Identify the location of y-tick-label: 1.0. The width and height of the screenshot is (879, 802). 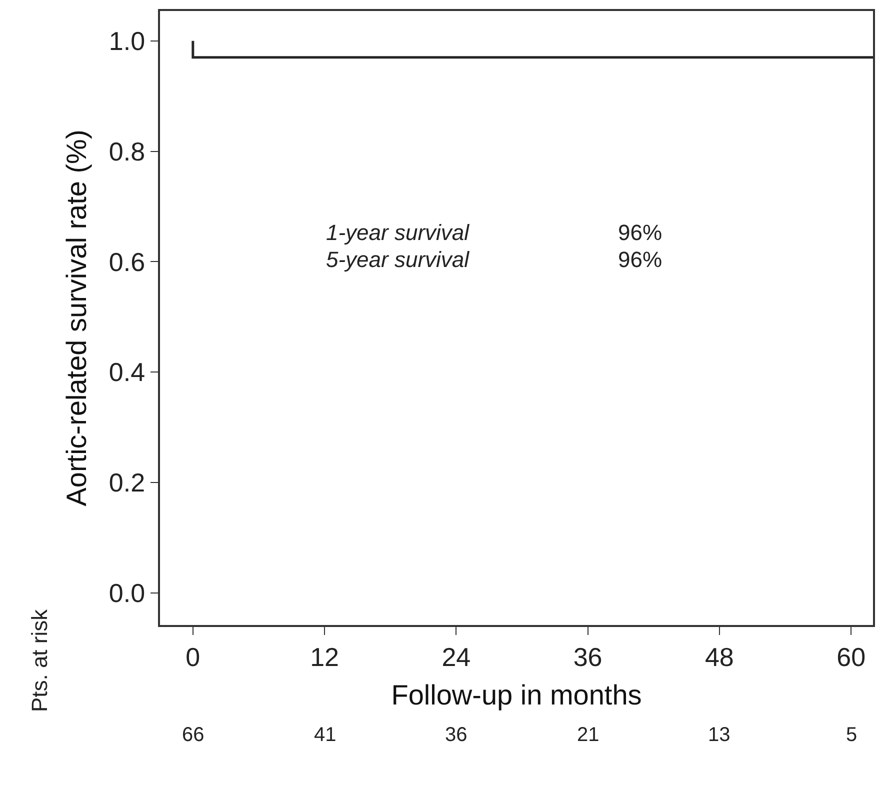
(127, 41).